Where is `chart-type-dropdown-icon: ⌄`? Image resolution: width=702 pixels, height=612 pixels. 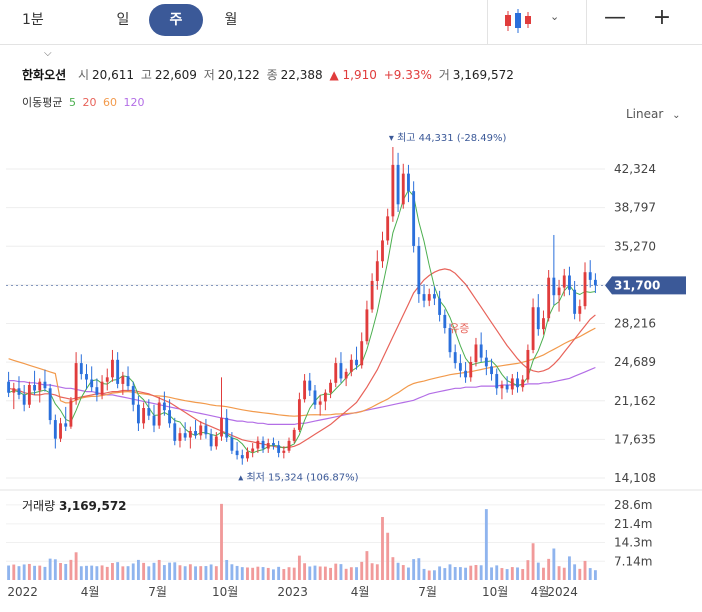 chart-type-dropdown-icon: ⌄ is located at coordinates (555, 16).